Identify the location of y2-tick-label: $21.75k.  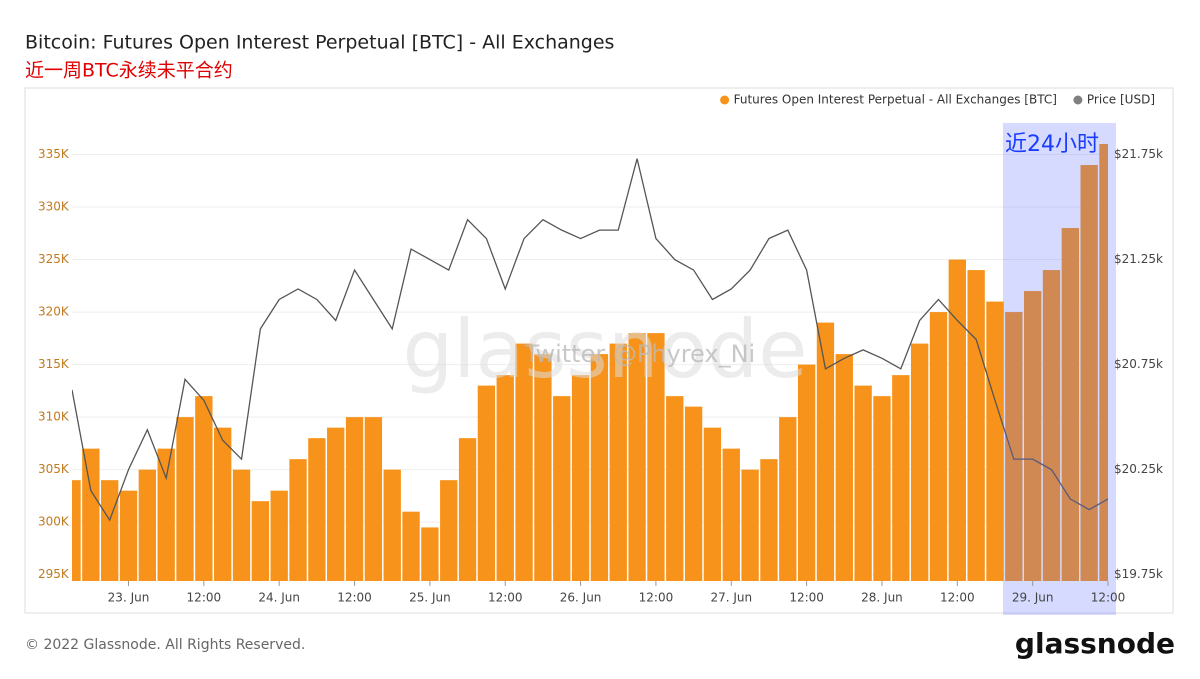
(1138, 154).